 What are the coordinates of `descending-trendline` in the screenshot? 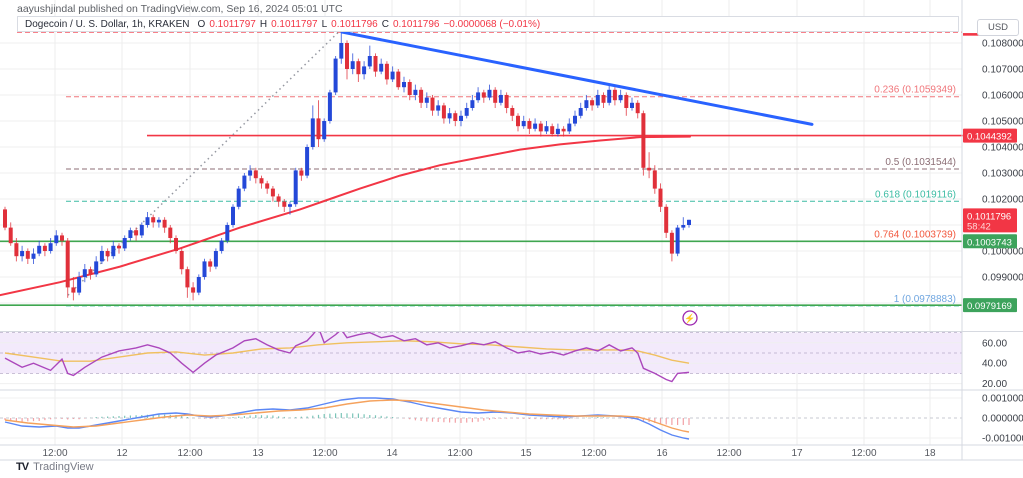 It's located at (577, 78).